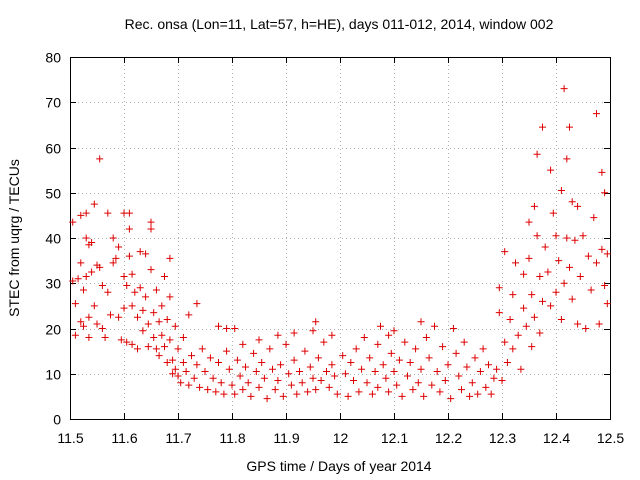 The width and height of the screenshot is (640, 480). I want to click on x-tick-label: 12.3, so click(502, 438).